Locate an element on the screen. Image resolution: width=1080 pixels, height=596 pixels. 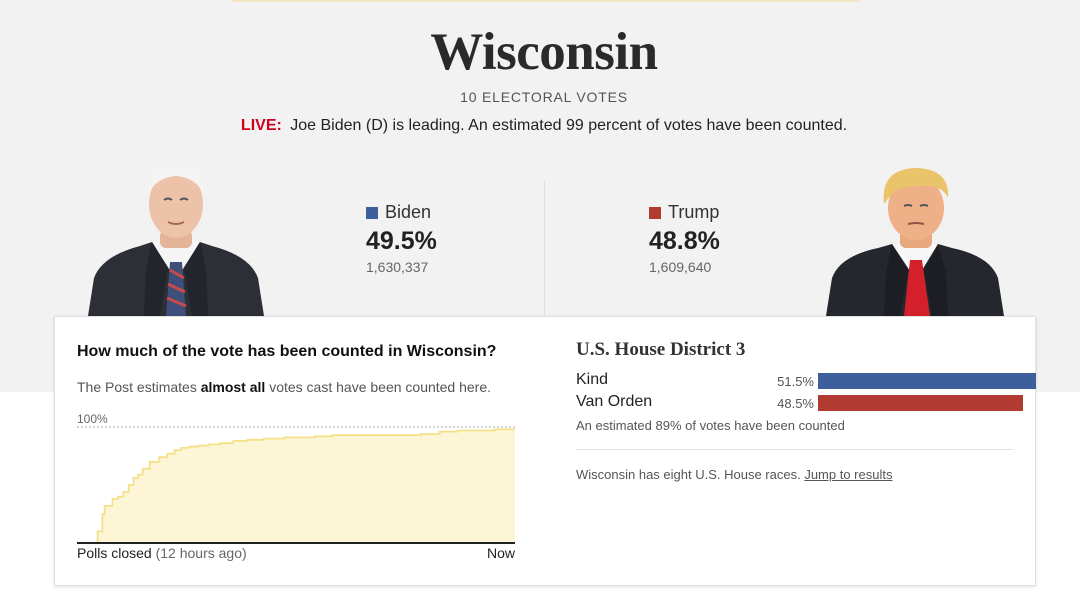
biden-color-swatch is located at coordinates (372, 212).